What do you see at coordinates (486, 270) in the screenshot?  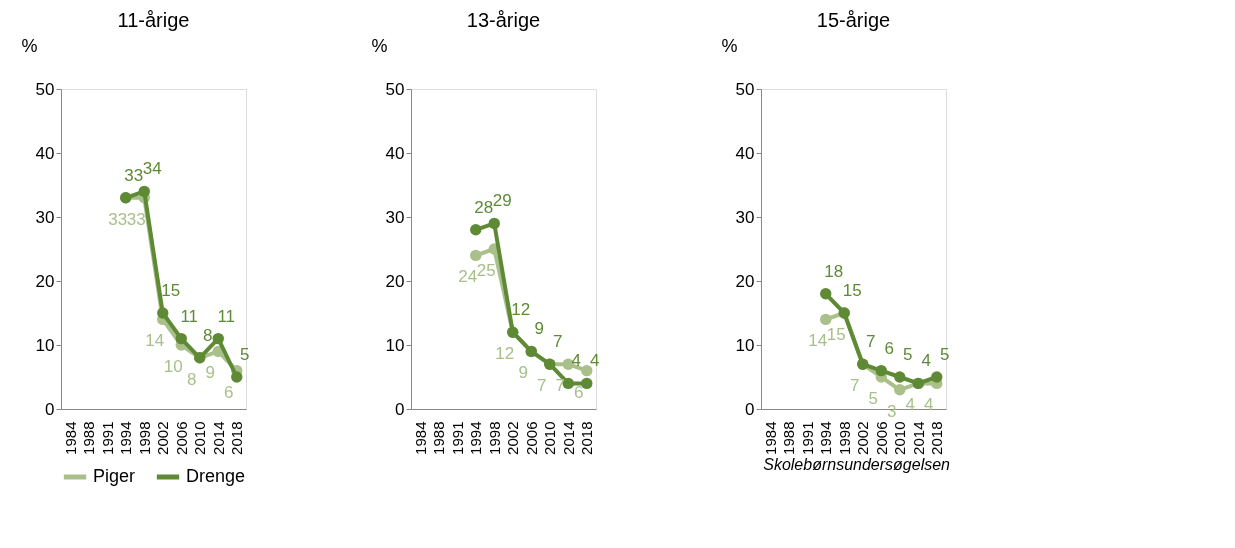 I see `data-label: 25` at bounding box center [486, 270].